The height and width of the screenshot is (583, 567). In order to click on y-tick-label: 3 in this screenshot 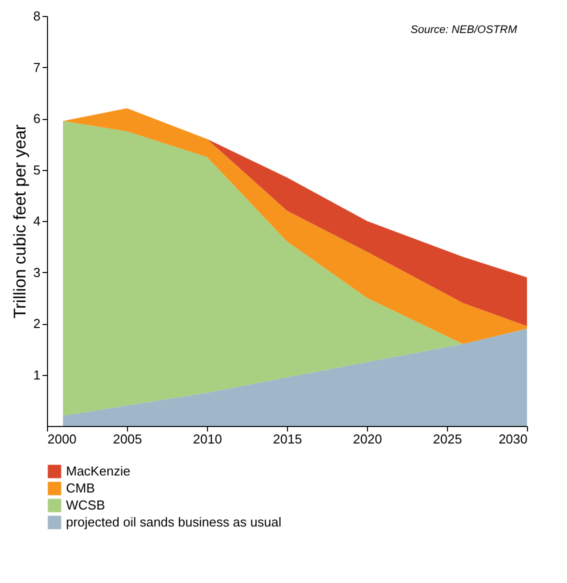, I will do `click(36, 272)`.